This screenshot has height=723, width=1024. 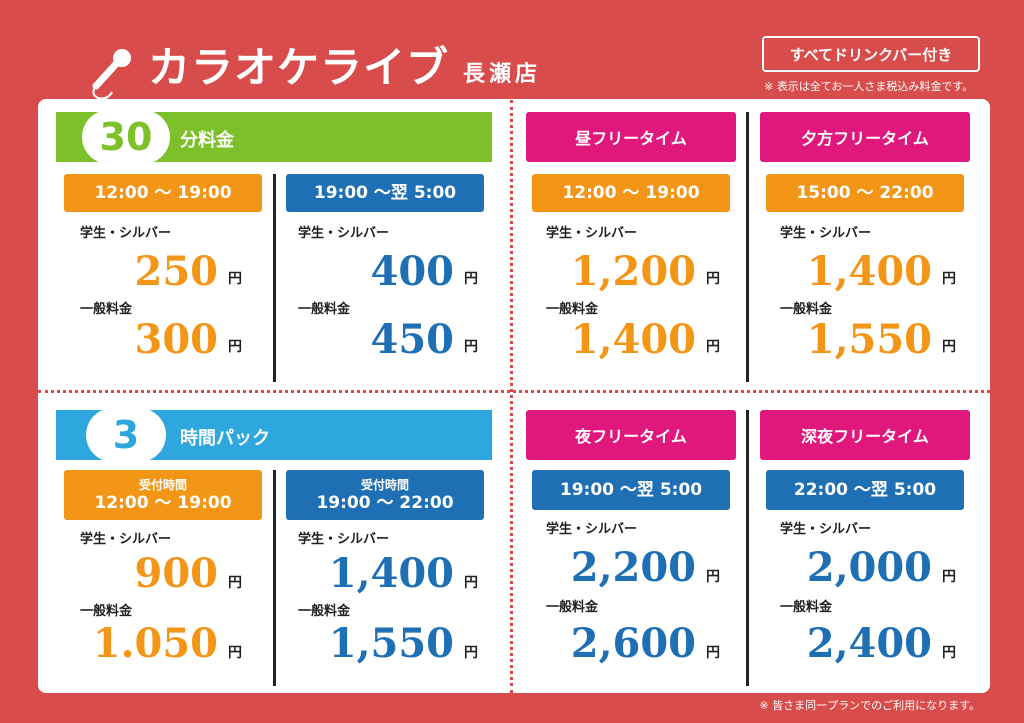 I want to click on tax-note: ※ 表示は全てお一人さま税込み料金です。, so click(x=869, y=86).